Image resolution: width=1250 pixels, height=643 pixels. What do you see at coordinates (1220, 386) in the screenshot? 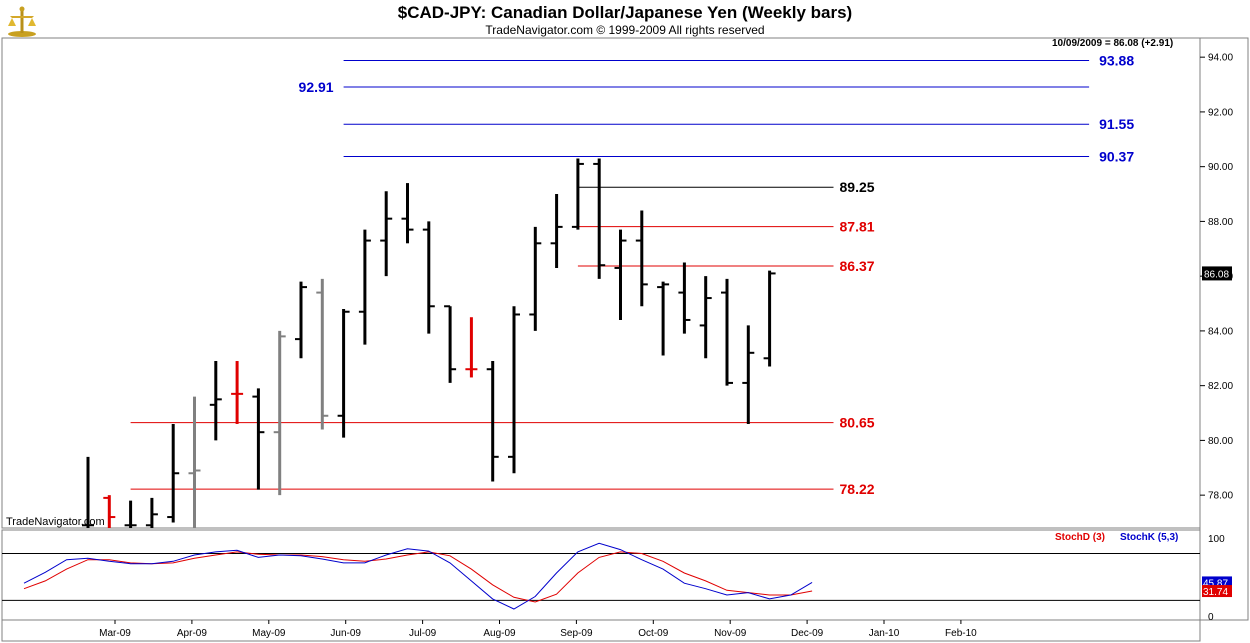
I see `y-tick-label: 82.00` at bounding box center [1220, 386].